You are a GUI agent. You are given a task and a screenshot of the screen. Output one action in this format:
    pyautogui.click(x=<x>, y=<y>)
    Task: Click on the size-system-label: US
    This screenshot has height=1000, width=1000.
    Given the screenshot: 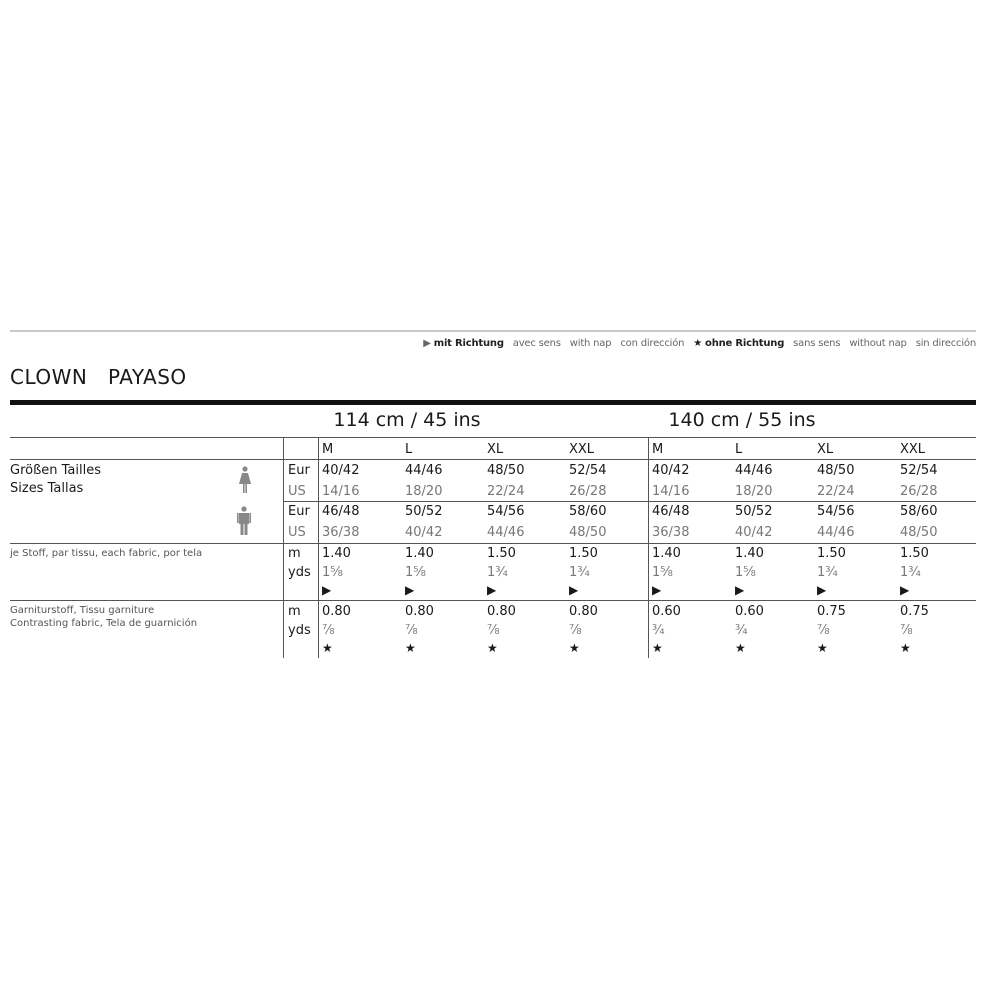 What is the action you would take?
    pyautogui.click(x=297, y=532)
    